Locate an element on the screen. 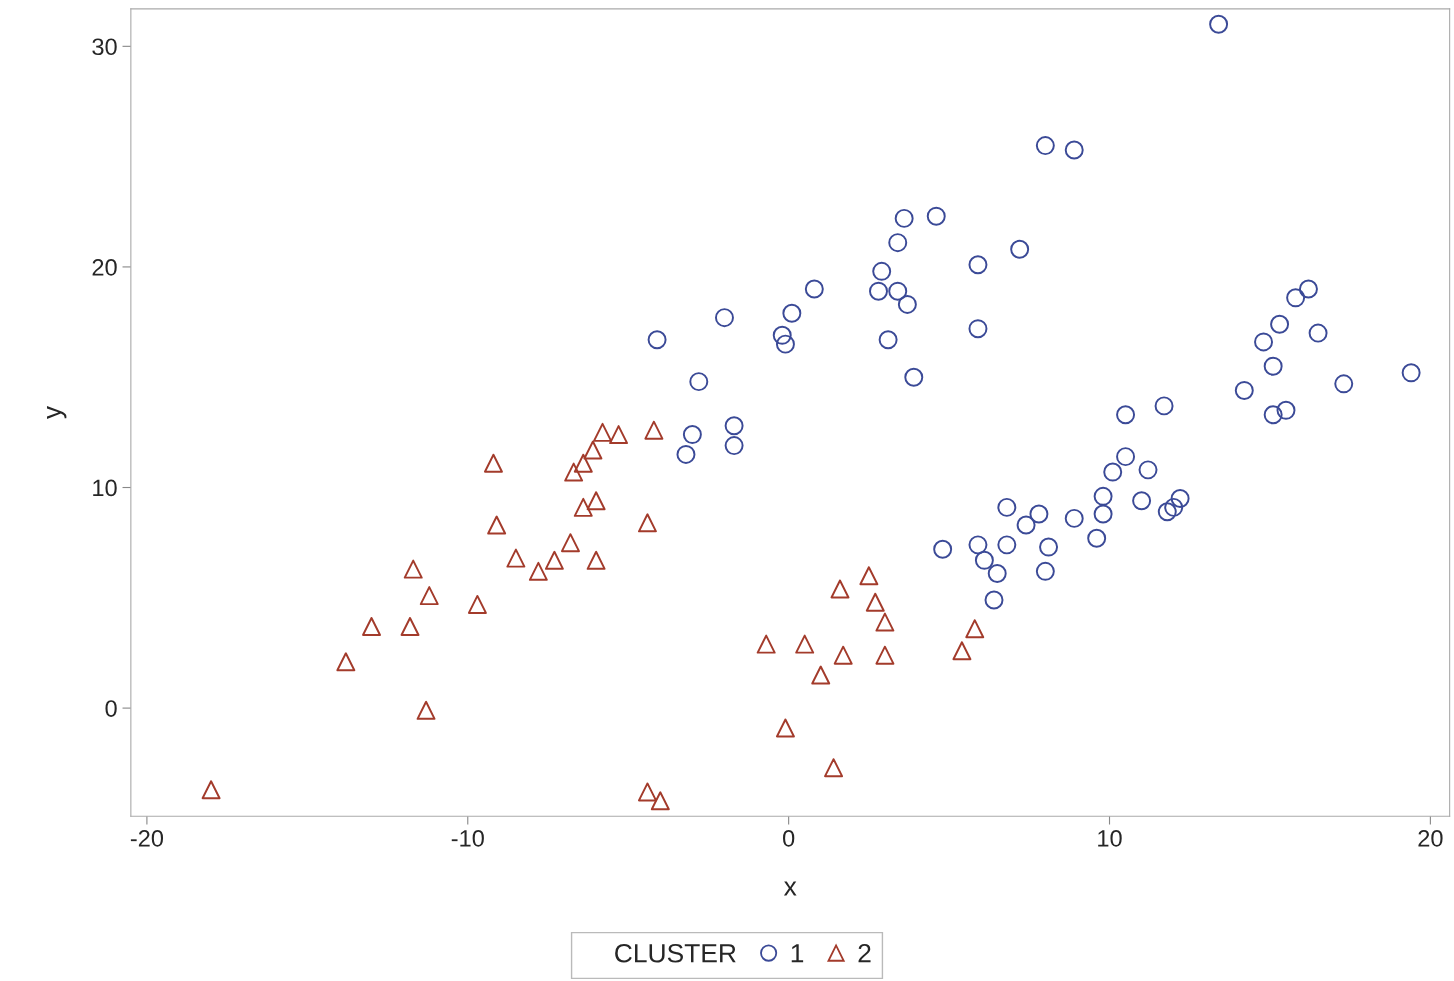  legend-label: 1 is located at coordinates (797, 953).